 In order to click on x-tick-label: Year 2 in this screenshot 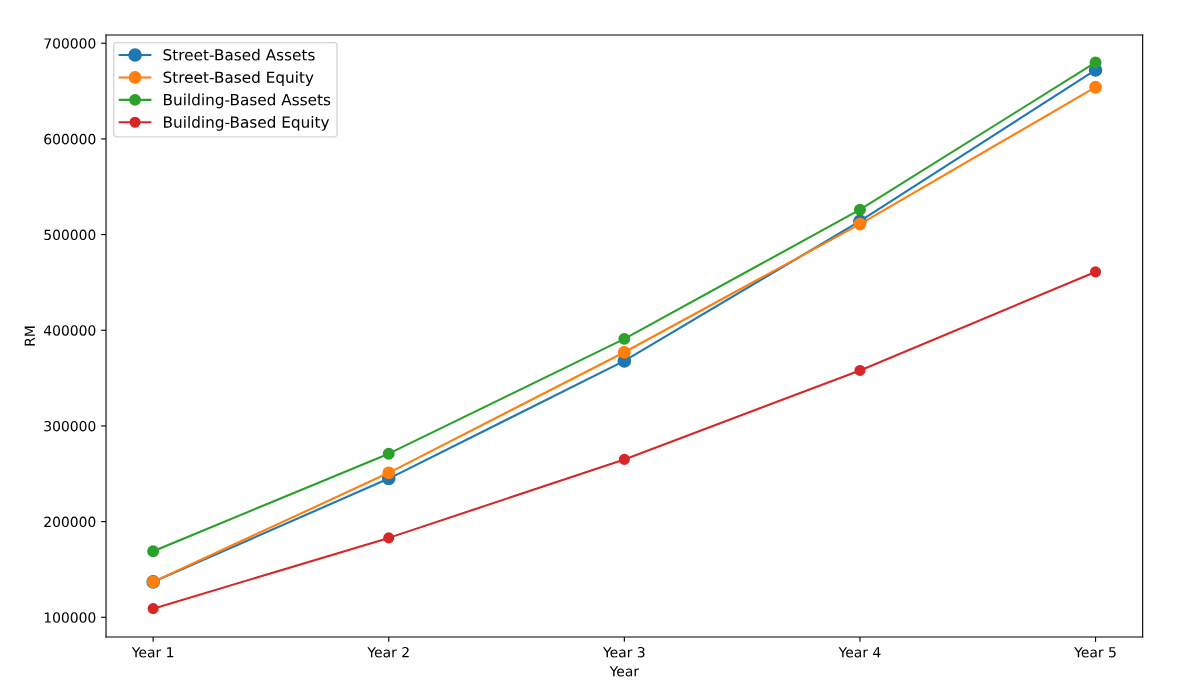, I will do `click(388, 652)`.